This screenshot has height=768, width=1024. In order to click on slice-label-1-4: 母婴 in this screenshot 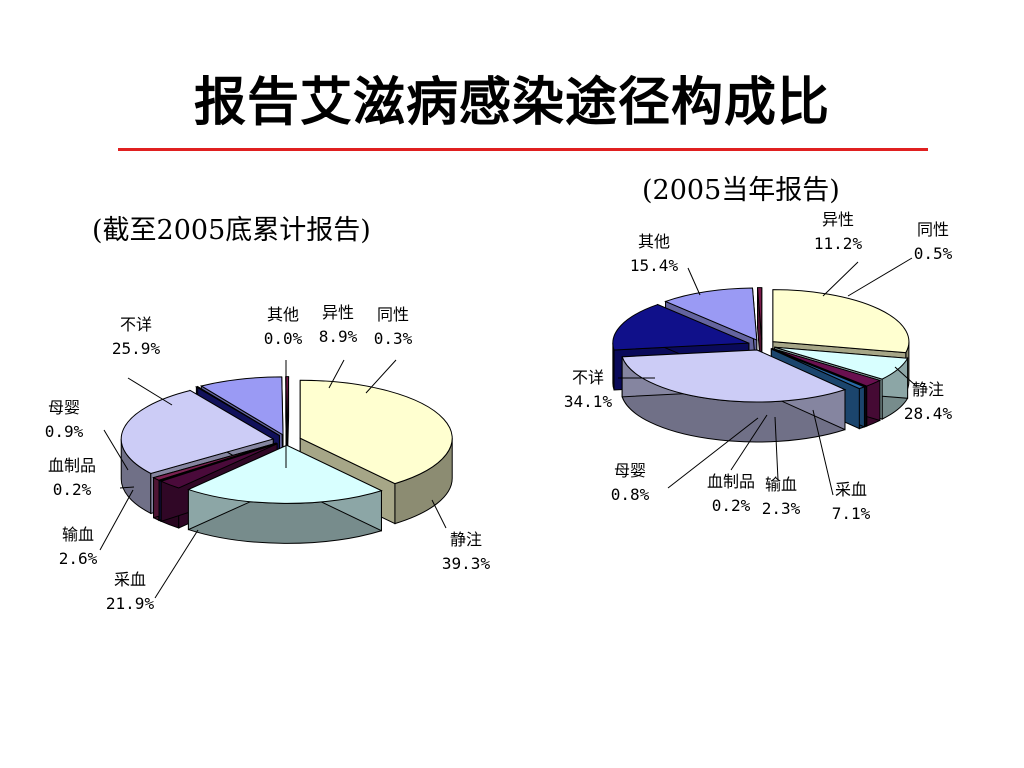, I will do `click(630, 470)`.